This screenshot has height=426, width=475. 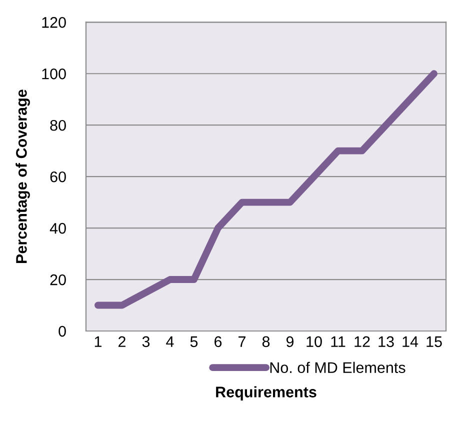 I want to click on y-tick-label: 0, so click(x=62, y=331).